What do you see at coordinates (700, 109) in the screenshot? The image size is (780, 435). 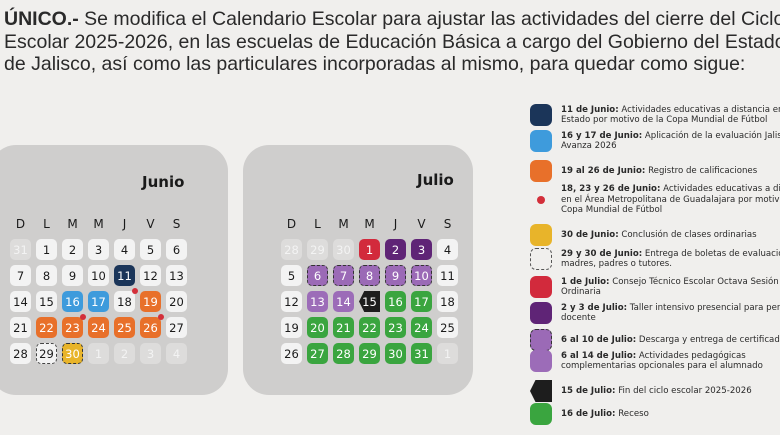 I see `legend-description: Actividades educativas a distancia en el` at bounding box center [700, 109].